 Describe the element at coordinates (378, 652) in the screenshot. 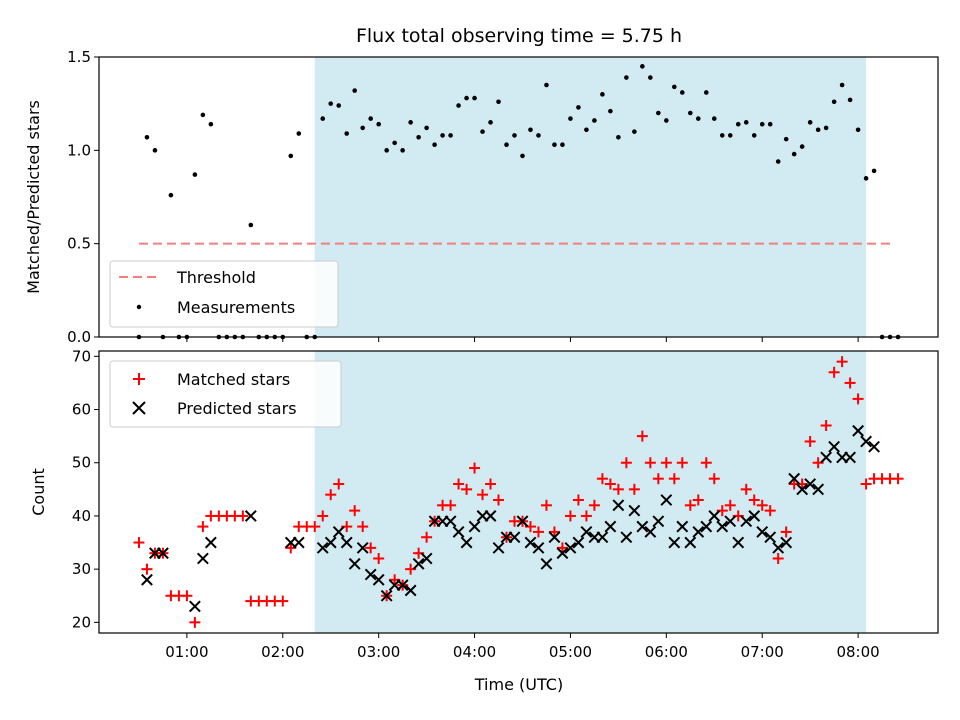

I see `x-tick-label: 03:00` at that location.